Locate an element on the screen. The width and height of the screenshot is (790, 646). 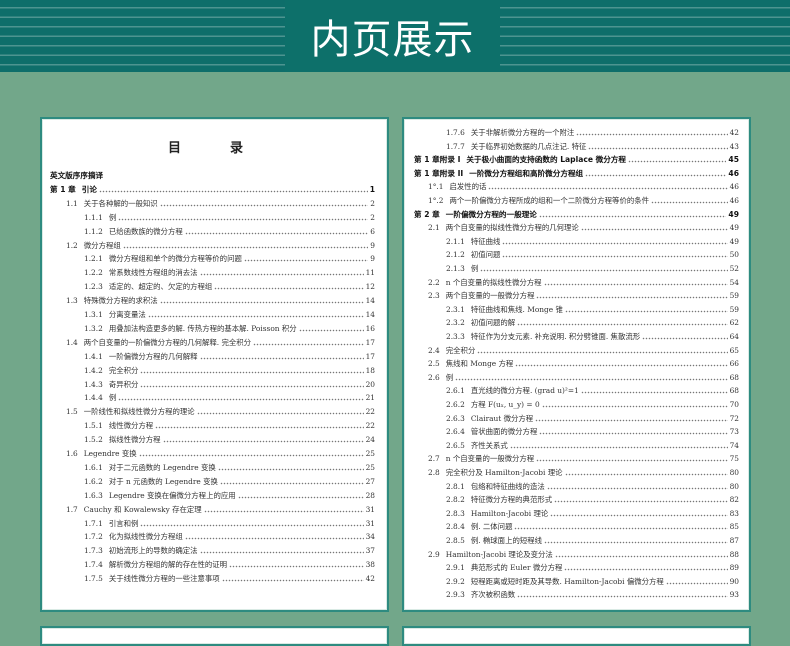
entry-page: 11 is located at coordinates (370, 273).